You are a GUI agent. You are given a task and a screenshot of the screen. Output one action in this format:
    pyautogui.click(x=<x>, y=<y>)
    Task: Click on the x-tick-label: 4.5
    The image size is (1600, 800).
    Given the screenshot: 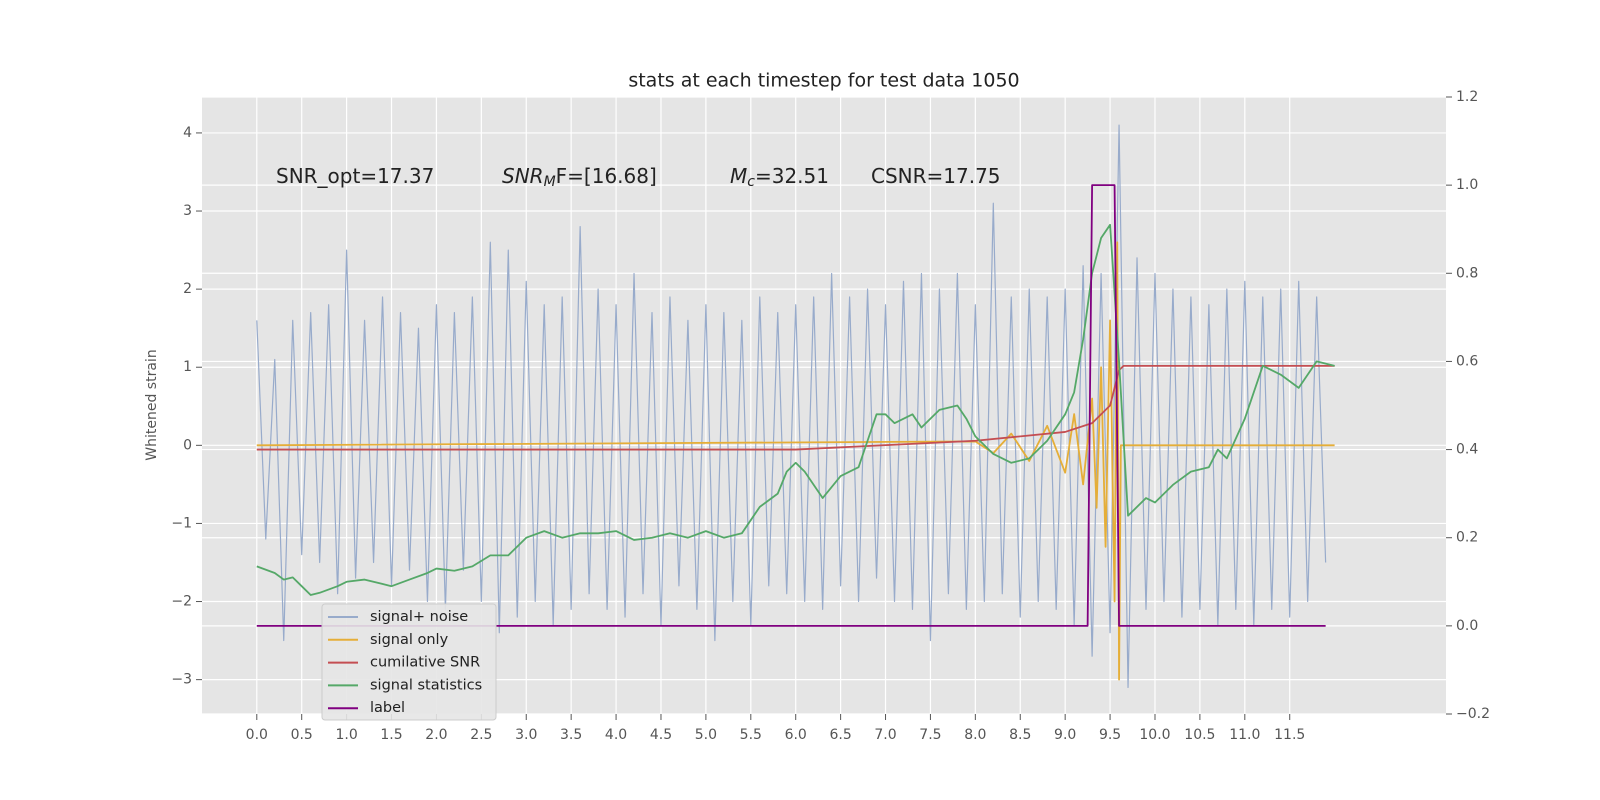 What is the action you would take?
    pyautogui.click(x=661, y=735)
    